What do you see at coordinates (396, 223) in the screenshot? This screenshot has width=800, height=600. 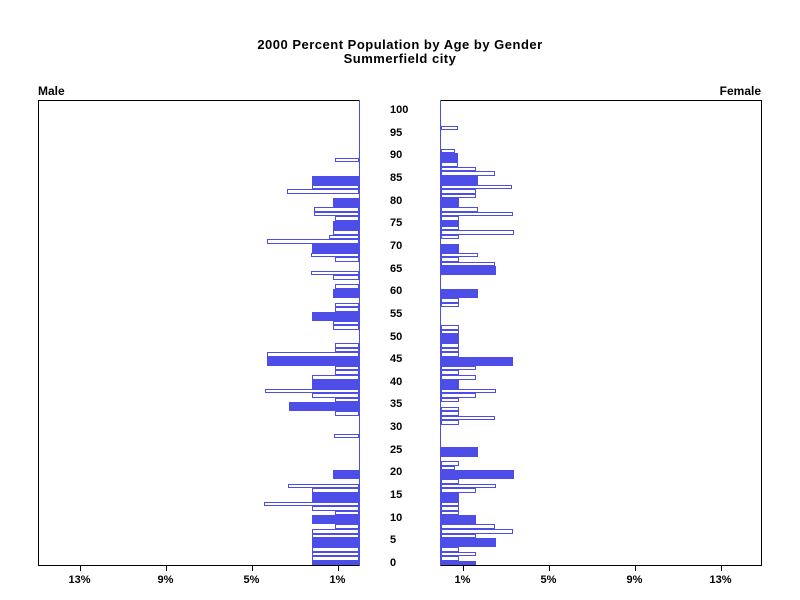 I see `age-tick-label-75: 75` at bounding box center [396, 223].